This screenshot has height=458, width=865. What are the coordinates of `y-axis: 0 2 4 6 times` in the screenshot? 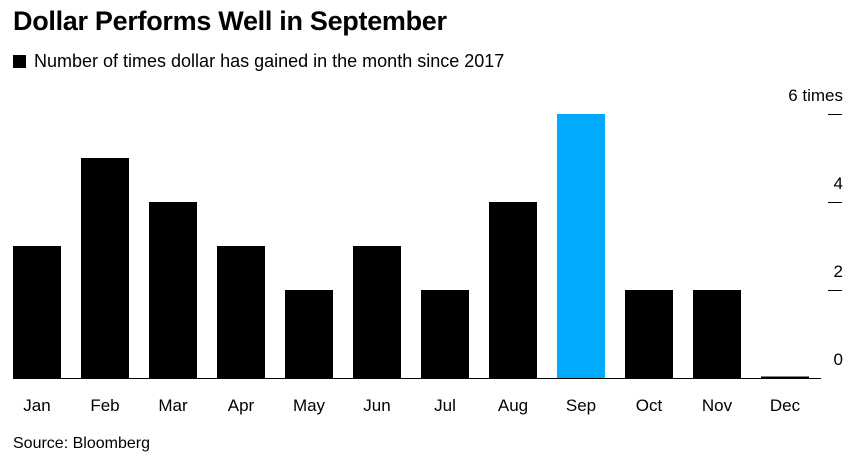 It's located at (815, 227).